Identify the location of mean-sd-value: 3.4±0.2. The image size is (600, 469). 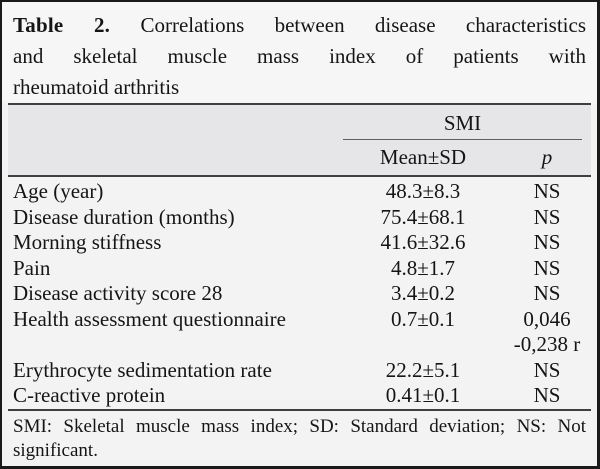
(423, 293).